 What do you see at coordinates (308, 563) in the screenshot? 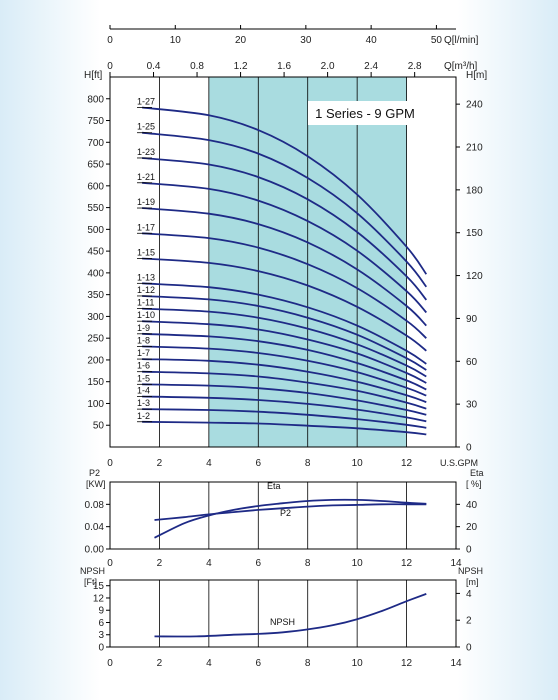
I see `power-x-tick-label: 8` at bounding box center [308, 563].